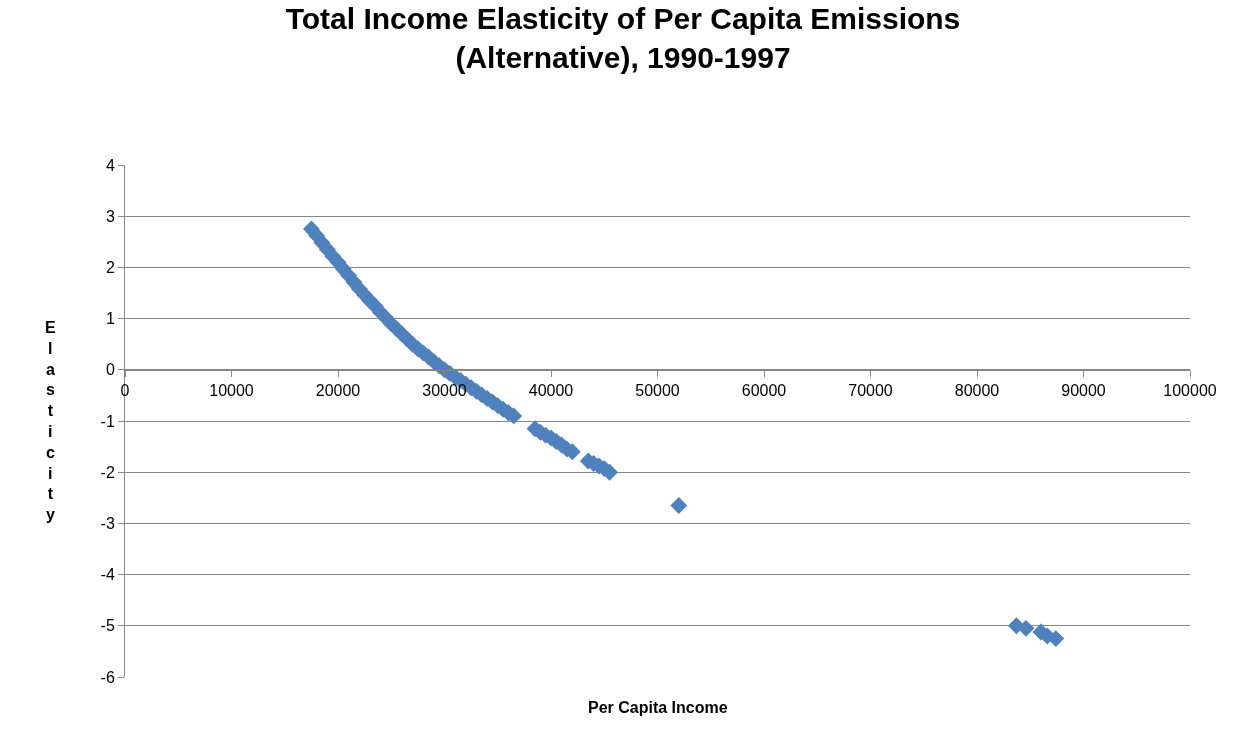 This screenshot has width=1246, height=733. What do you see at coordinates (50, 421) in the screenshot?
I see `text: Elasticity` at bounding box center [50, 421].